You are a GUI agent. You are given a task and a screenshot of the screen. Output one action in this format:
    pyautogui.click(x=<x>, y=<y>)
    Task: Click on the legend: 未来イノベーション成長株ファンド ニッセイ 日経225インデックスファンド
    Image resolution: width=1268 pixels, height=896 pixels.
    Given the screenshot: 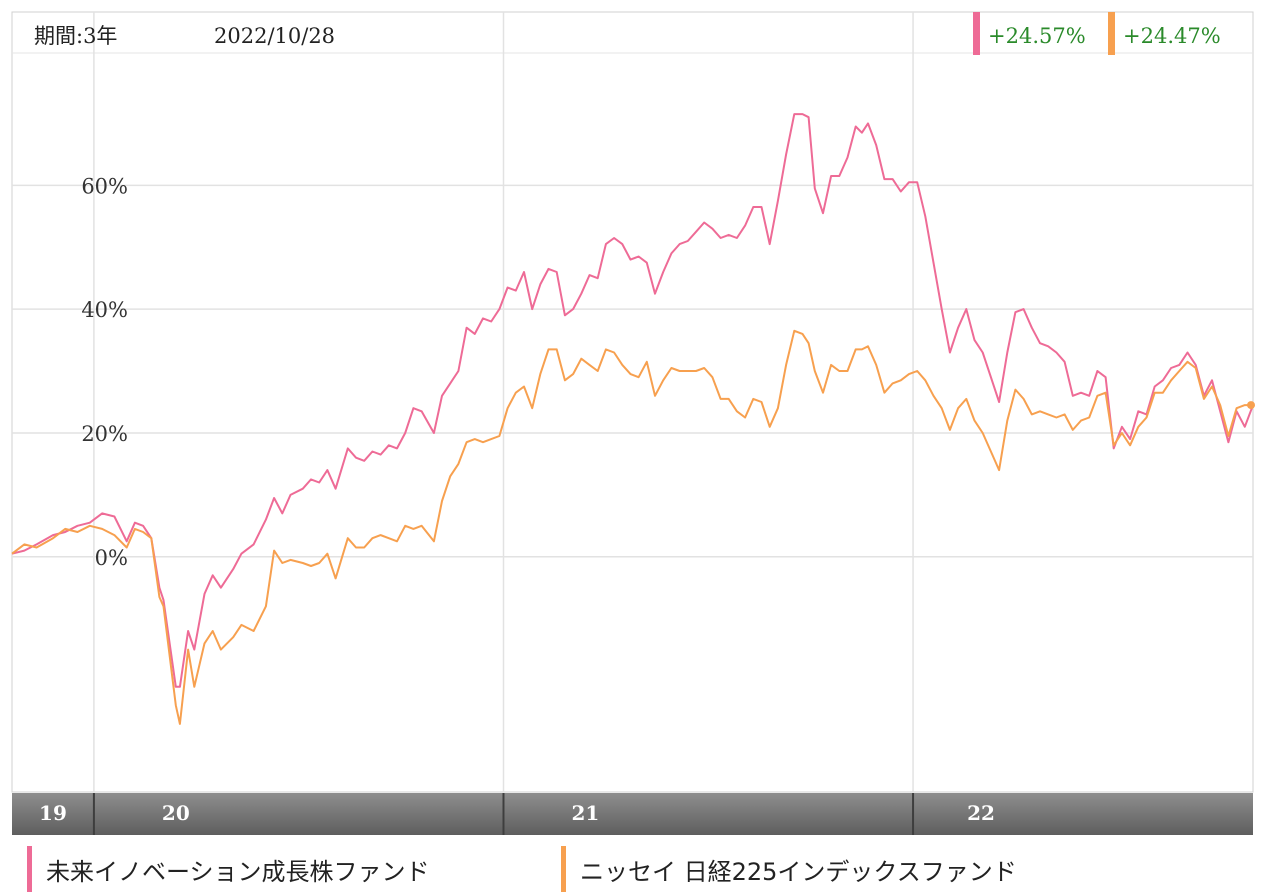 What is the action you would take?
    pyautogui.click(x=634, y=867)
    